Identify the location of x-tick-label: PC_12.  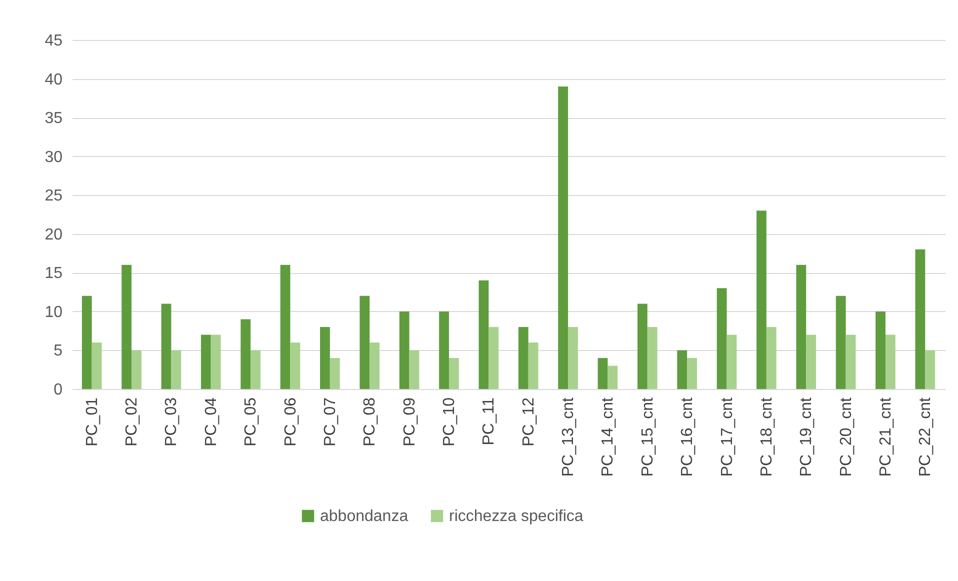
(529, 421).